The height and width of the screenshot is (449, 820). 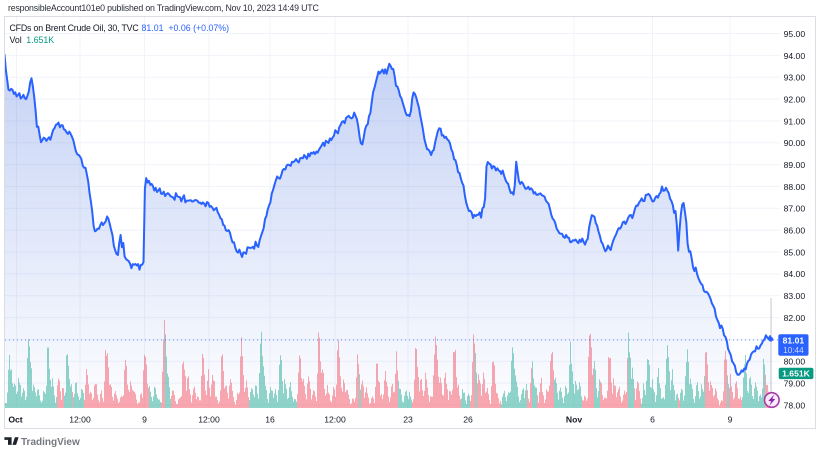 What do you see at coordinates (795, 34) in the screenshot?
I see `svg-text: 95.00` at bounding box center [795, 34].